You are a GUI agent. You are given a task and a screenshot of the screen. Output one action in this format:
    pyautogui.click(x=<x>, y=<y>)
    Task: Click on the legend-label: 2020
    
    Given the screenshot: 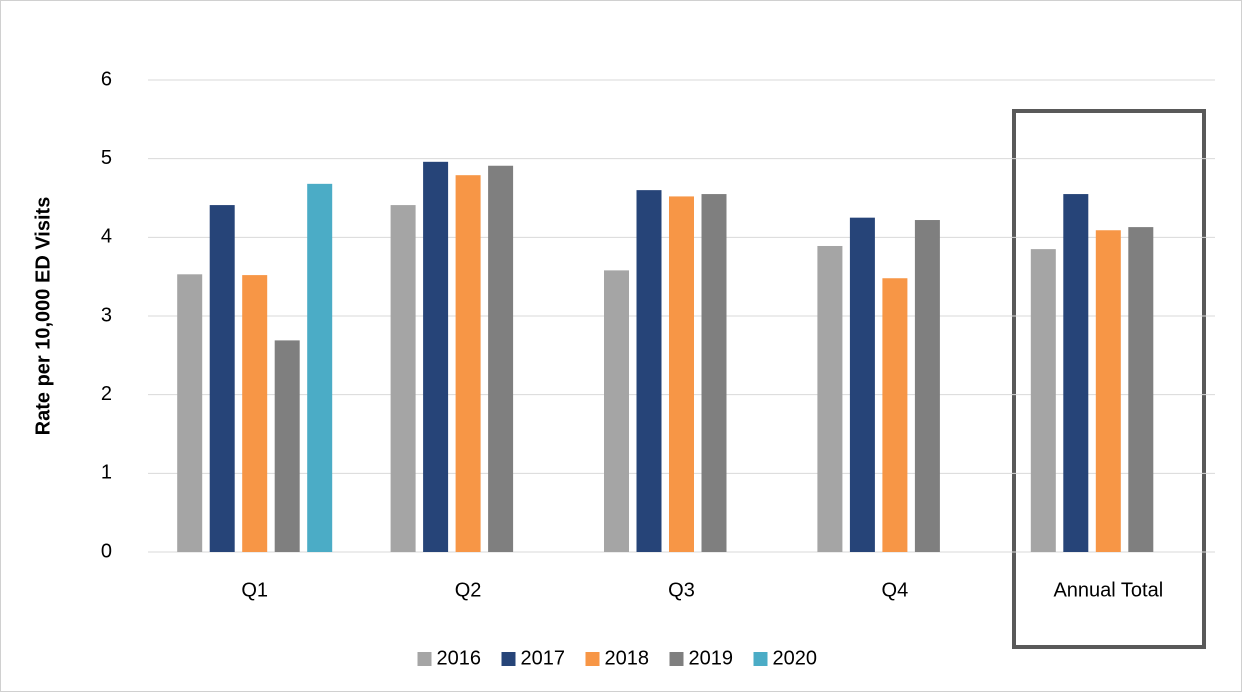 What is the action you would take?
    pyautogui.click(x=795, y=658)
    